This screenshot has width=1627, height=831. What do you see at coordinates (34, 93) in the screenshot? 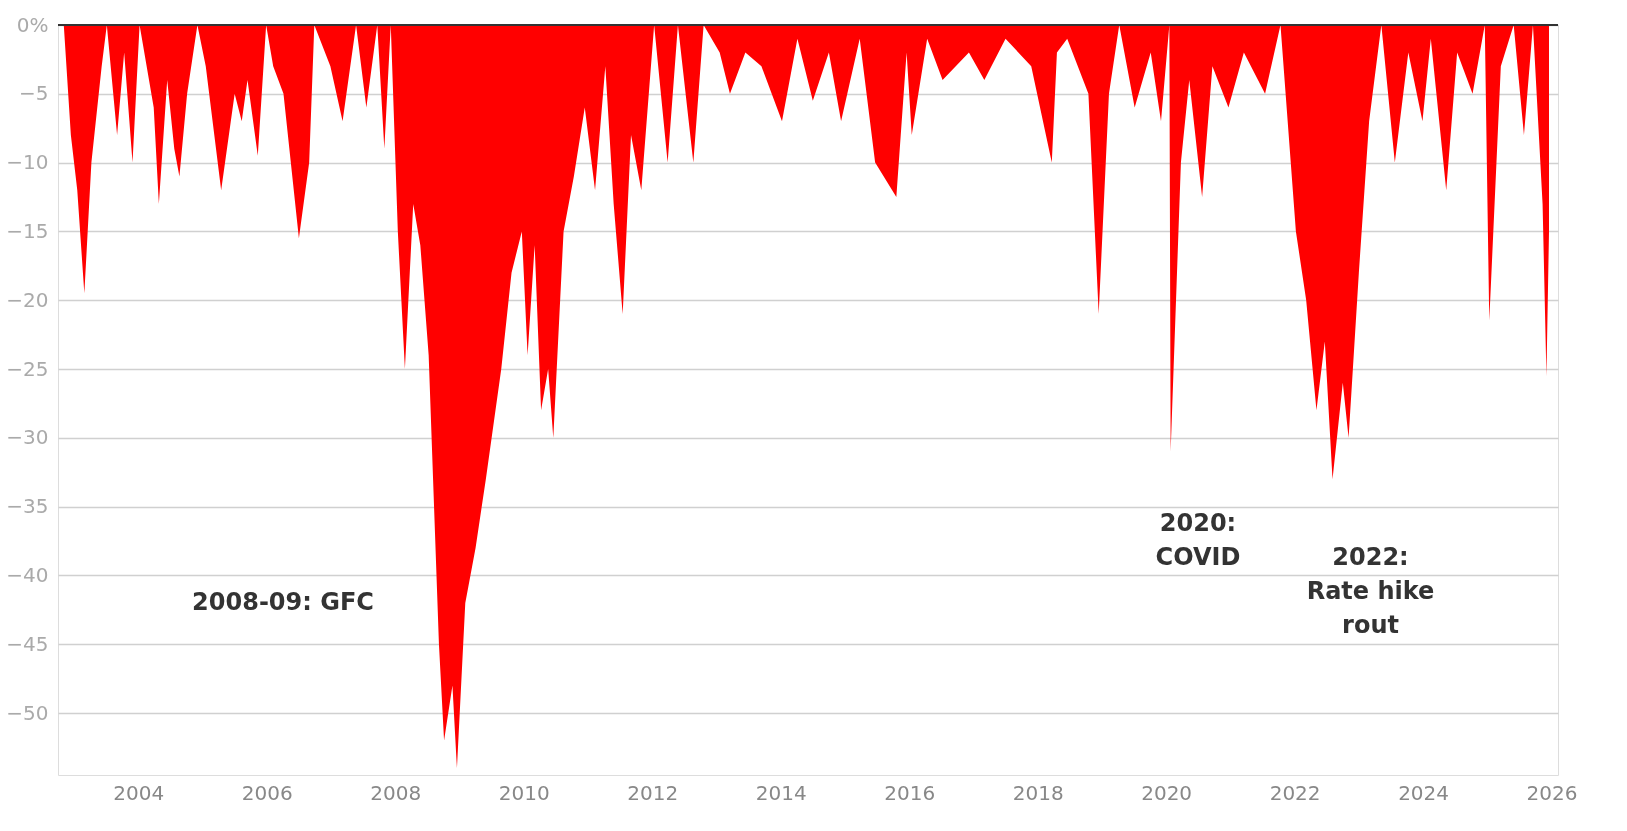
I see `y-tick-label: −5` at bounding box center [34, 93].